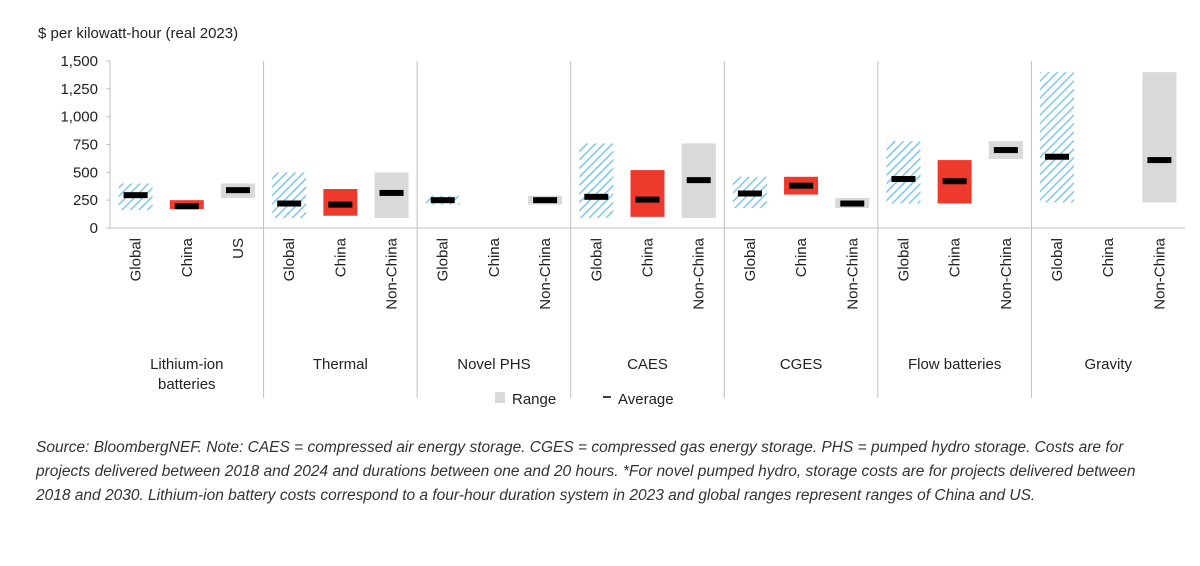 The image size is (1200, 566). What do you see at coordinates (340, 364) in the screenshot?
I see `group-label: Thermal` at bounding box center [340, 364].